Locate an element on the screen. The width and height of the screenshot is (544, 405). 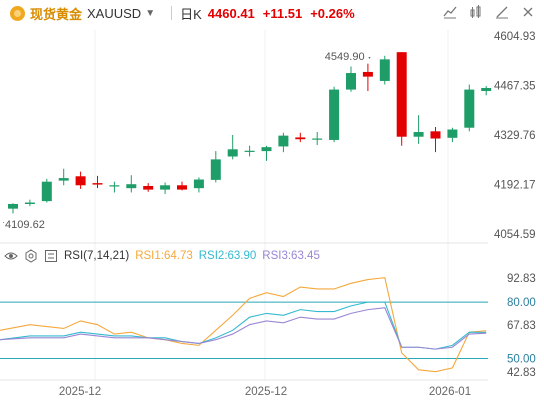
rsi2-value: RSI2:63.90 is located at coordinates (227, 256).